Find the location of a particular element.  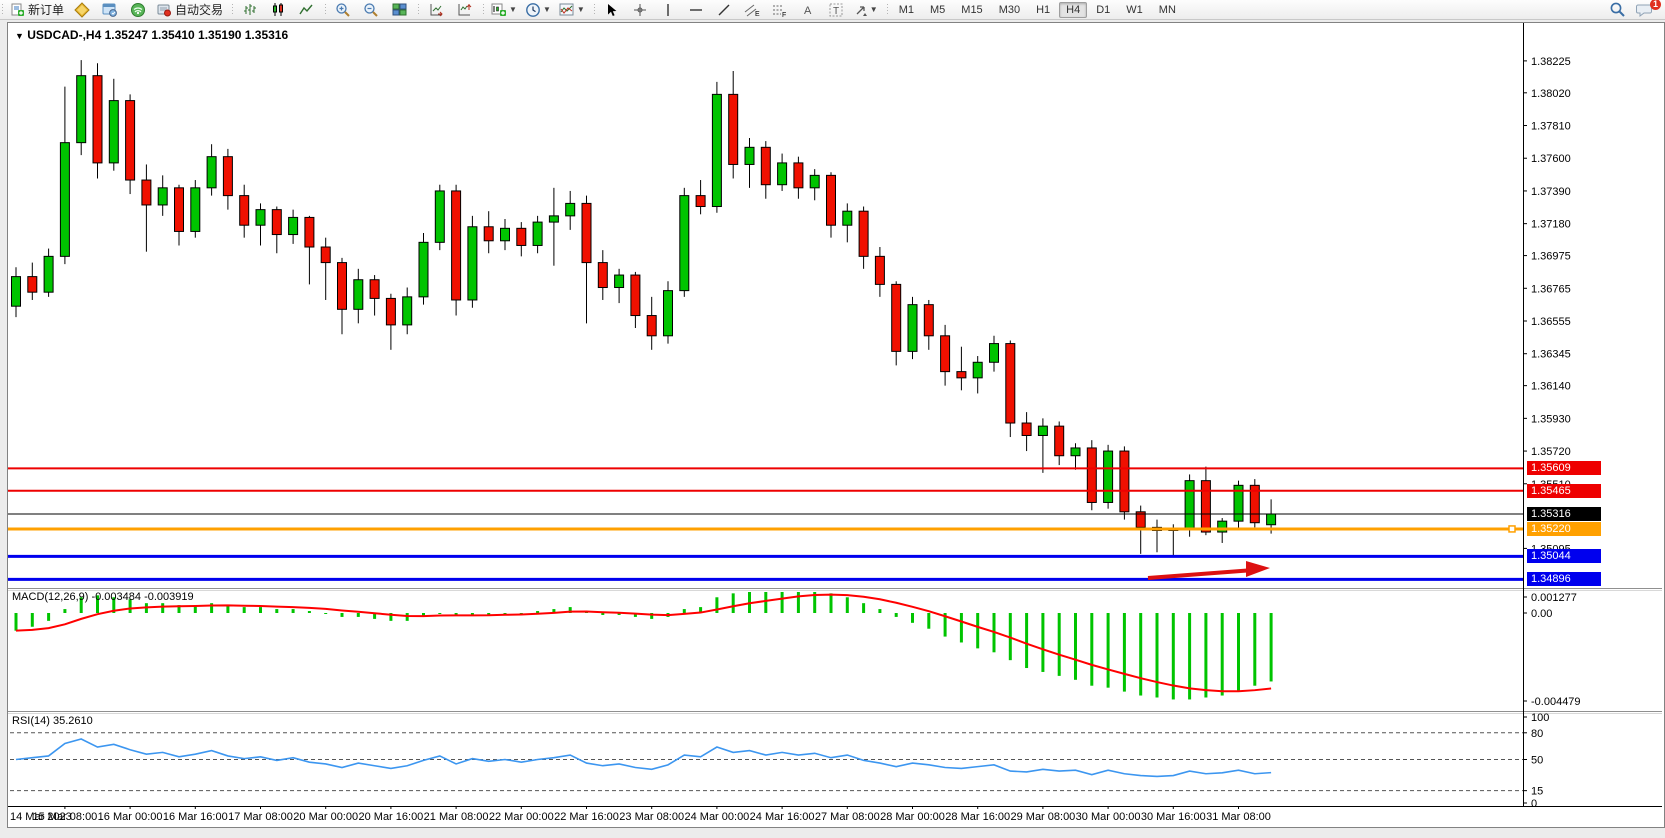

auto-scroll-button is located at coordinates (436, 9).